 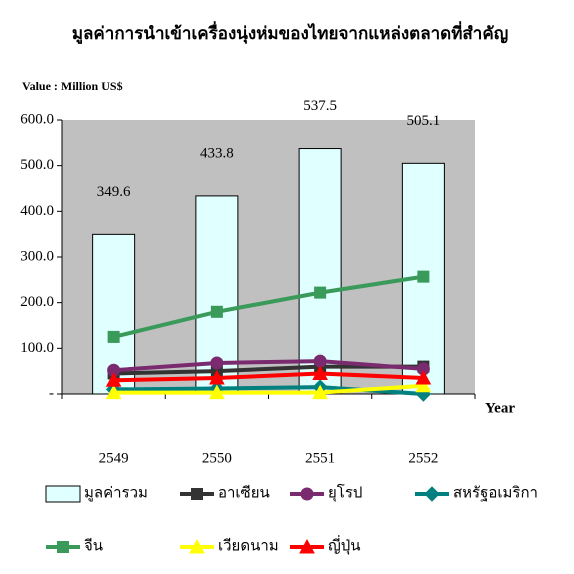 What do you see at coordinates (37, 348) in the screenshot?
I see `y-tick-label: 100.0` at bounding box center [37, 348].